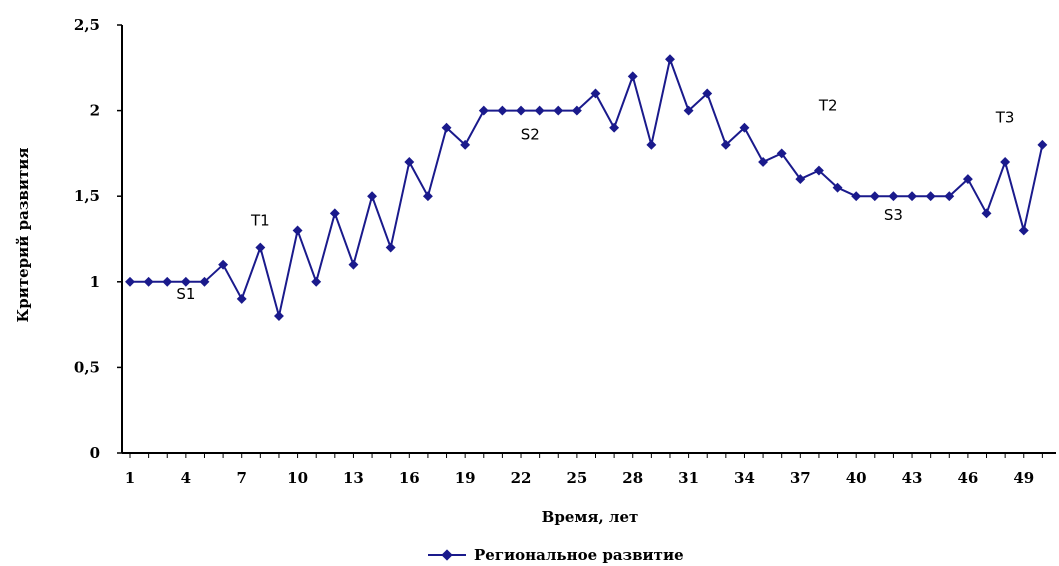 The width and height of the screenshot is (1059, 566). I want to click on y-tick-label: 1,5, so click(87, 196).